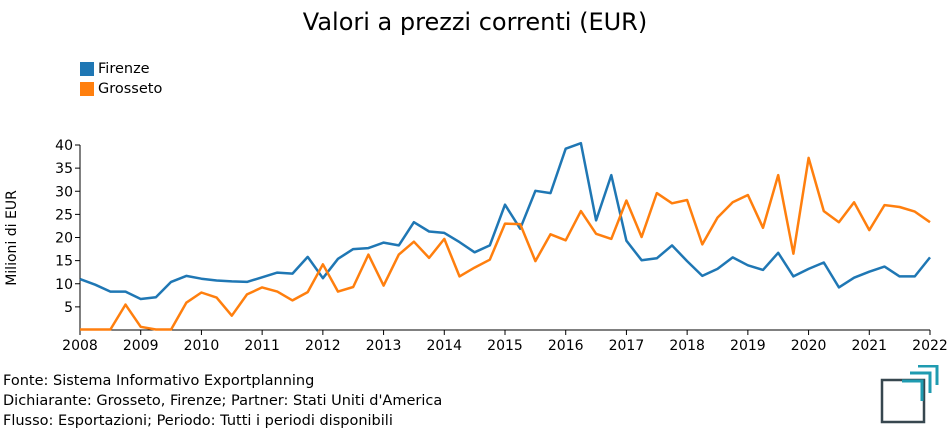 The width and height of the screenshot is (950, 435). I want to click on y-tick-label: 10, so click(64, 285).